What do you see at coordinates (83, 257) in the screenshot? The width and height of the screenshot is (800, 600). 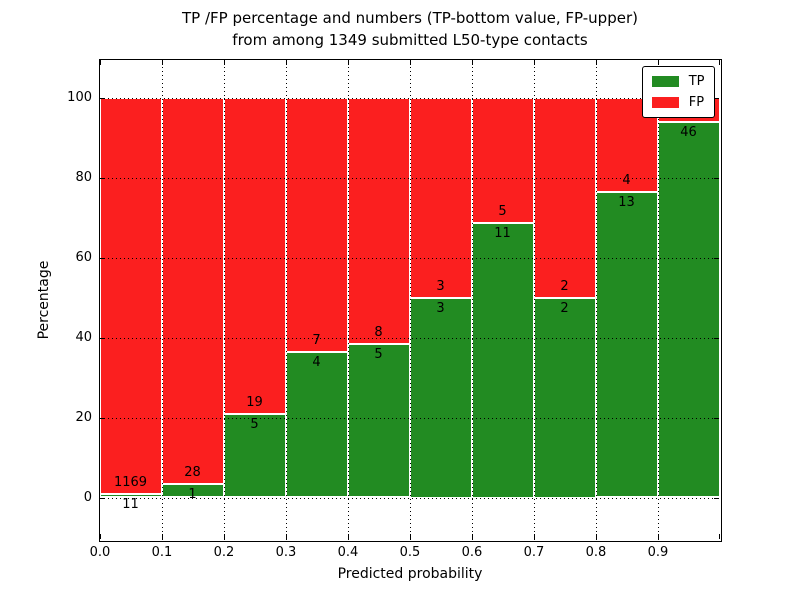 I see `y-tick-label: 60` at bounding box center [83, 257].